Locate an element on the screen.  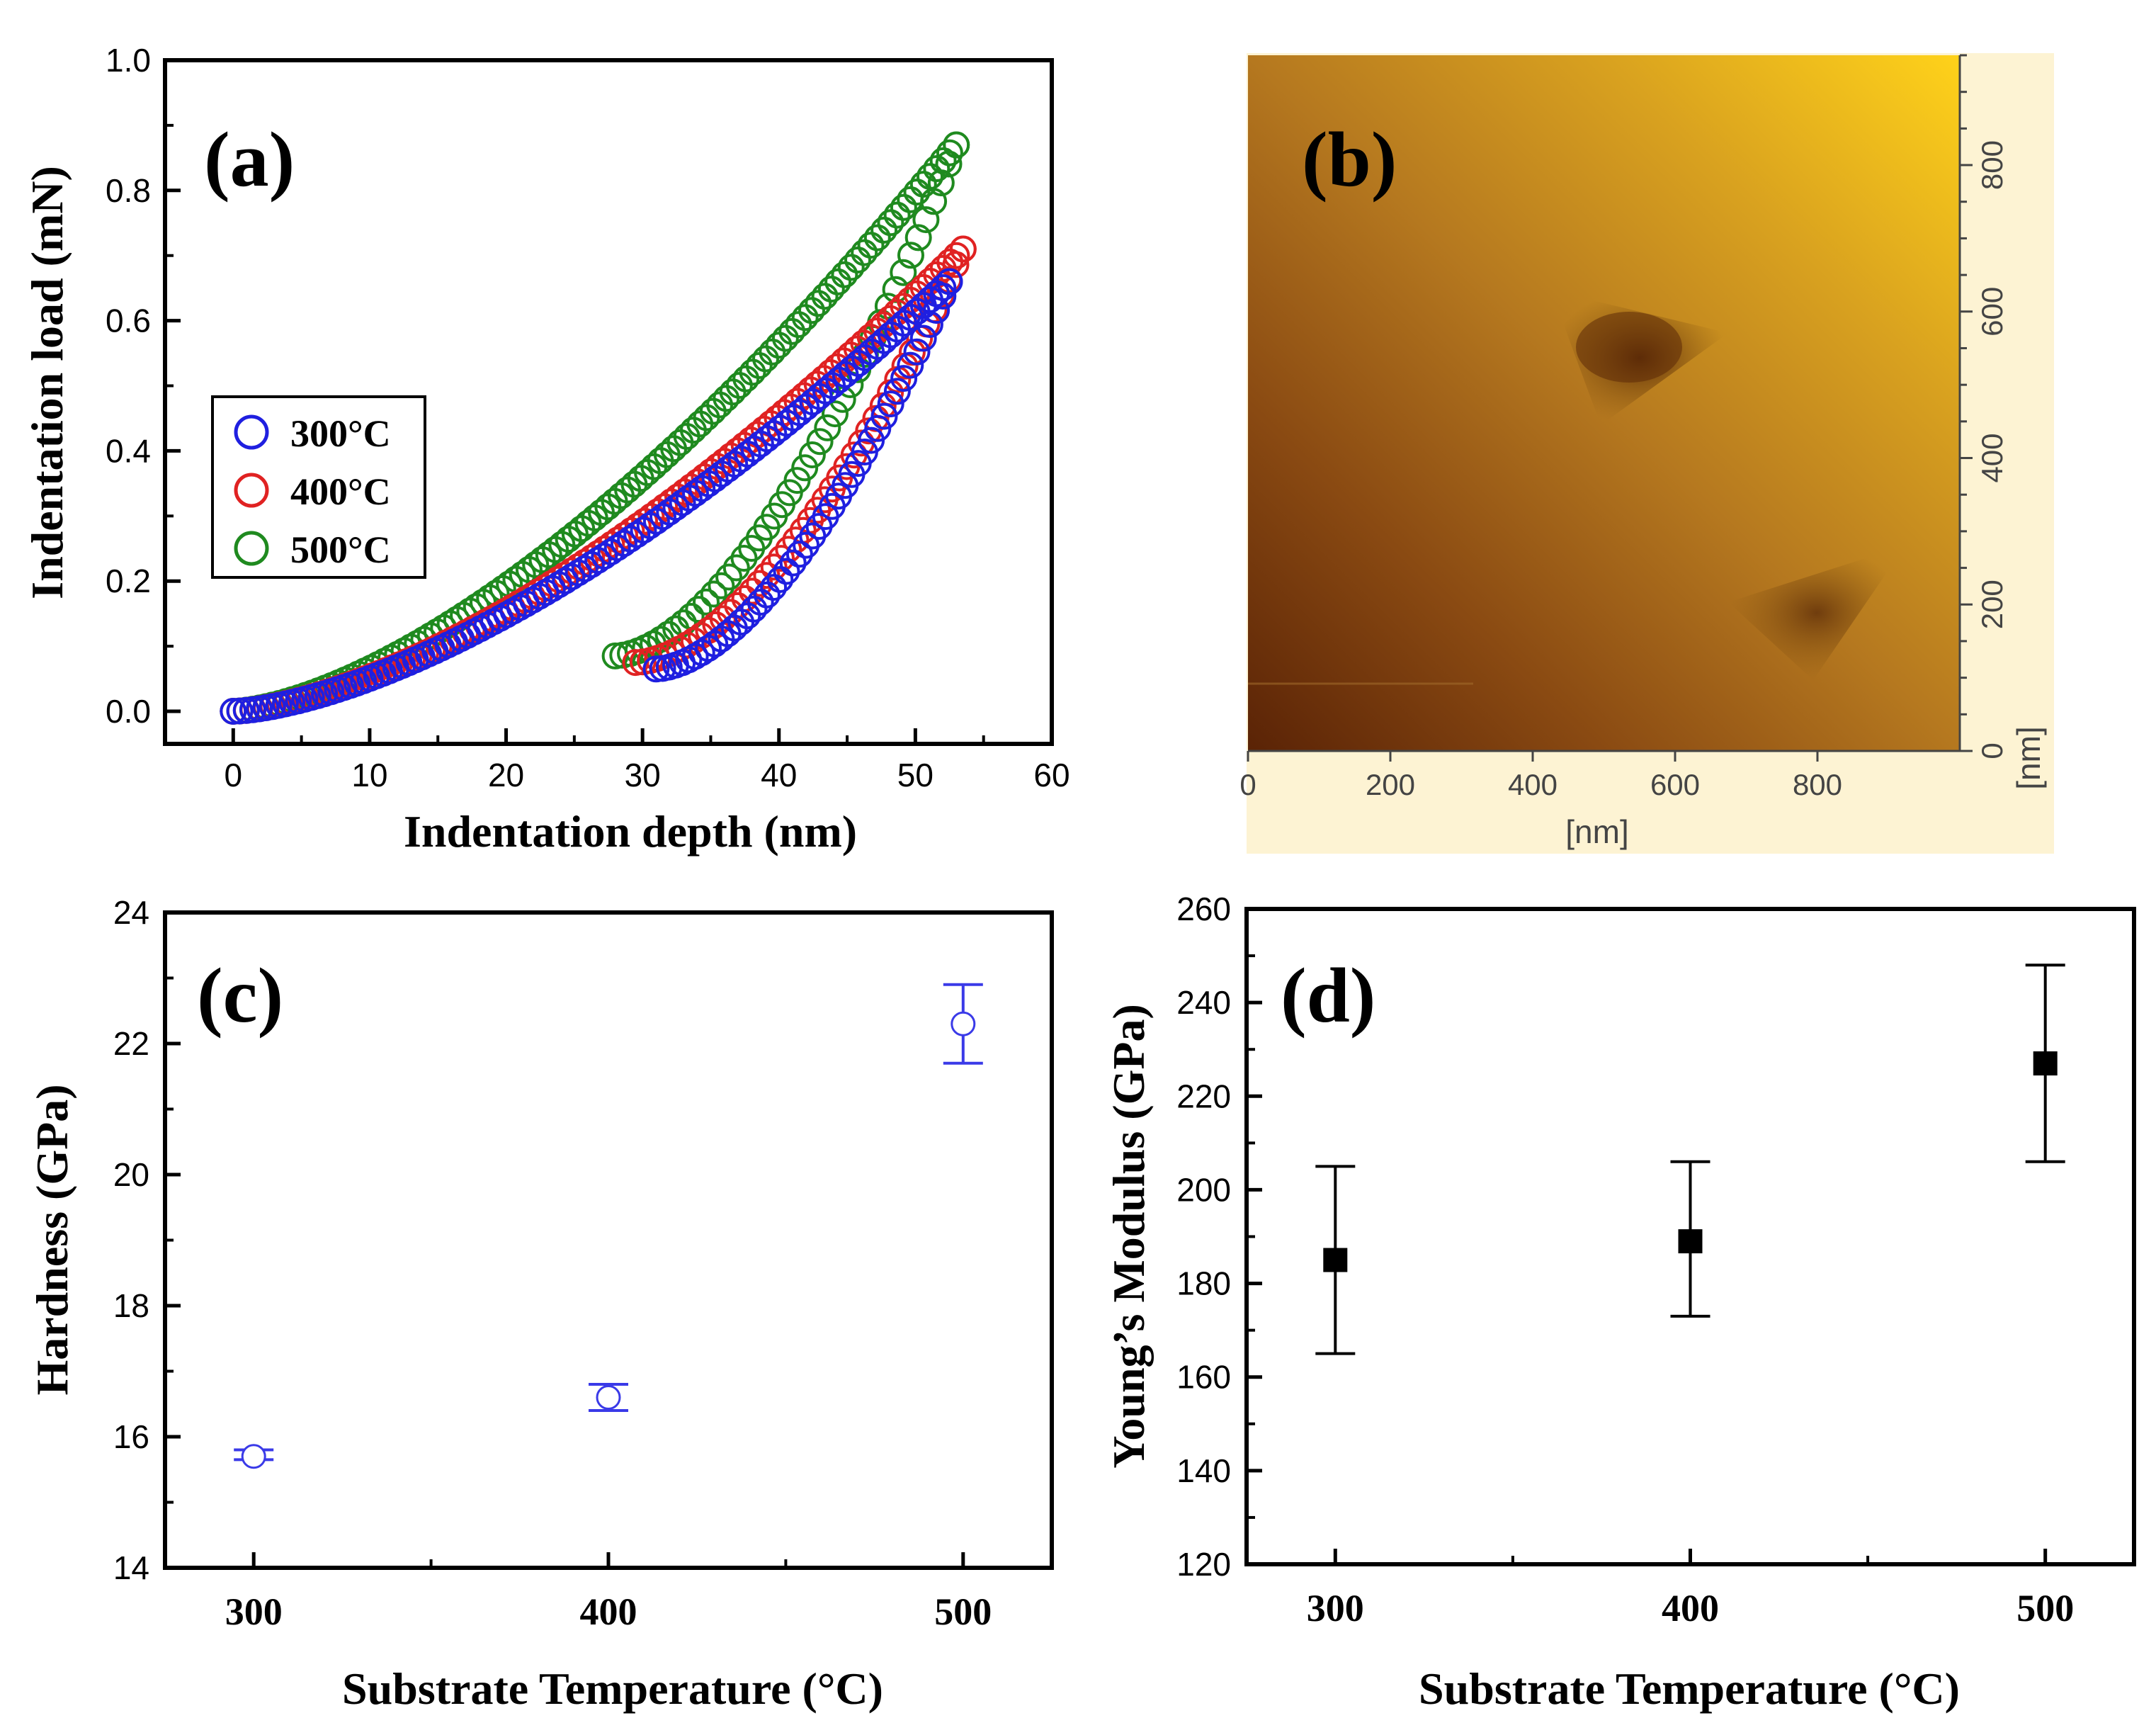
d-x-tick-label: 300 is located at coordinates (1336, 1608).